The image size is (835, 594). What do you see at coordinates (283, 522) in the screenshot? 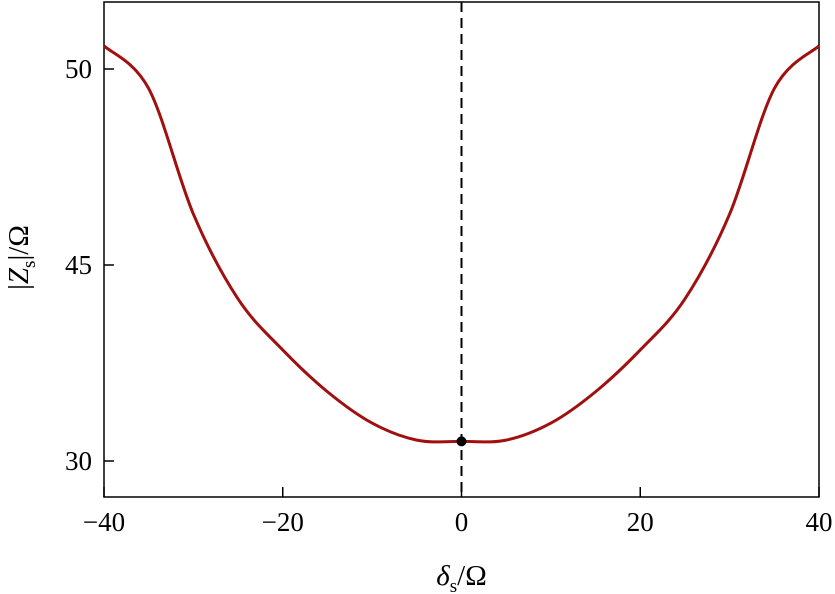
I see `x-tick-label: −20` at bounding box center [283, 522].